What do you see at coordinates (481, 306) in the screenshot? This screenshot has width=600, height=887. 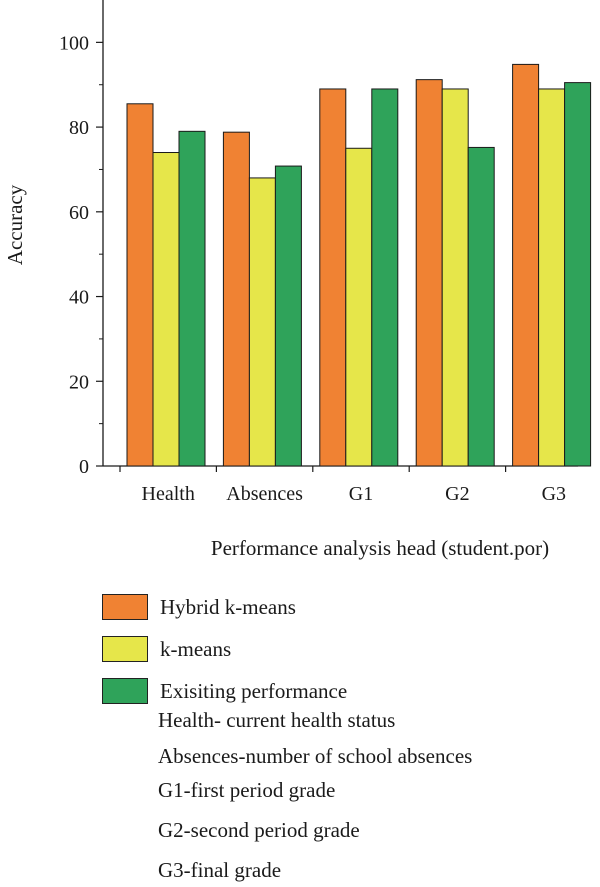 I see `bar-exisiting-performance-g2` at bounding box center [481, 306].